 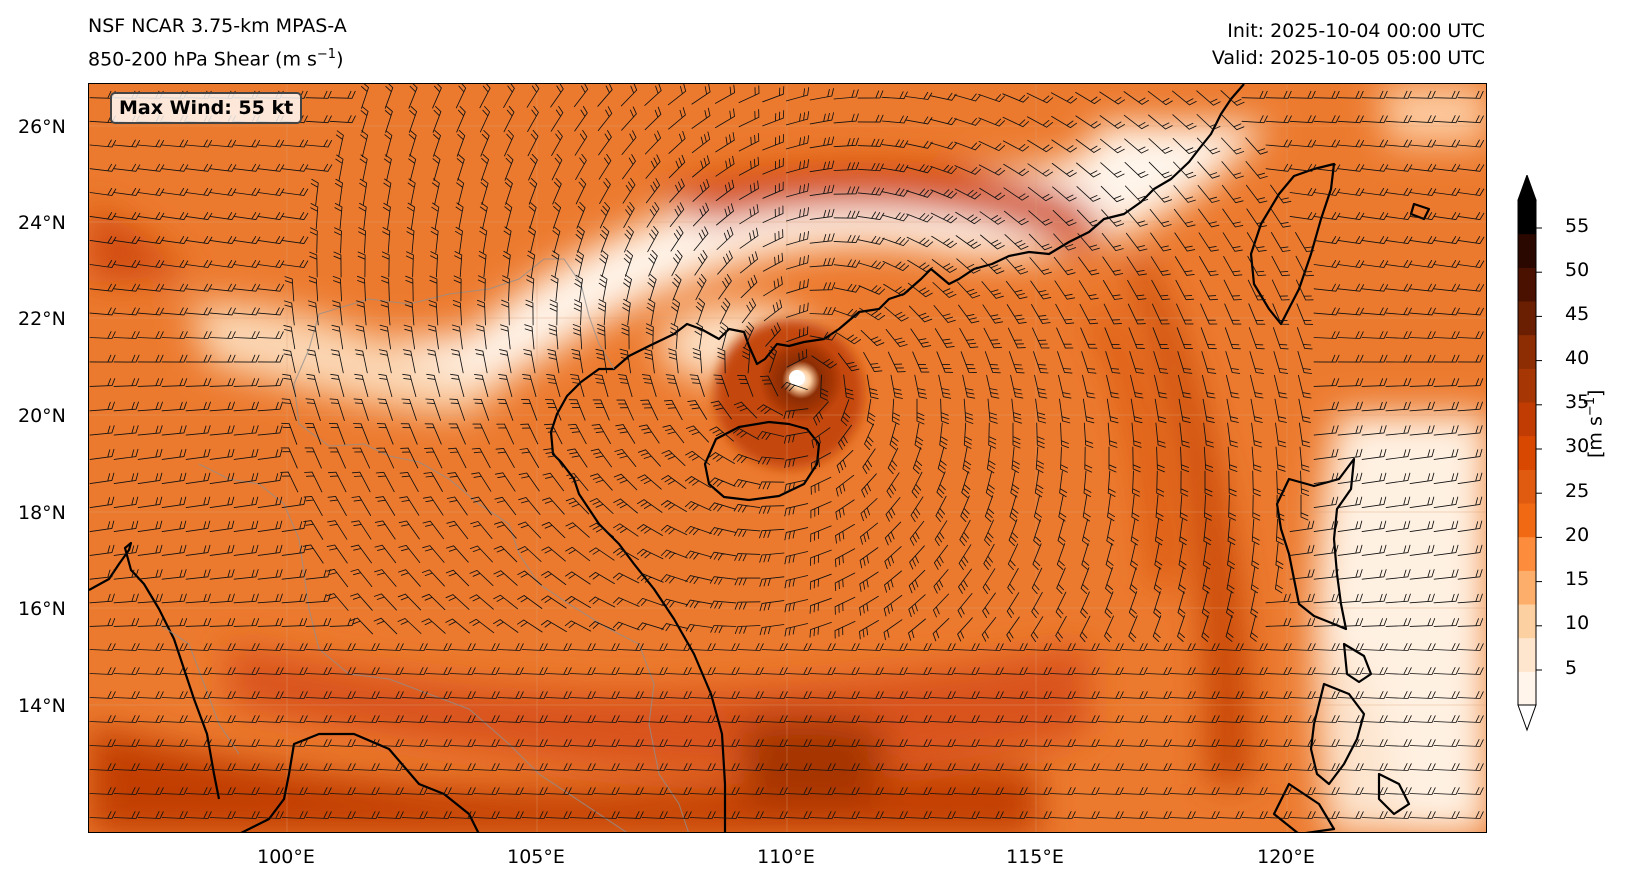 What do you see at coordinates (1577, 402) in the screenshot?
I see `cbar-tick-35: 35` at bounding box center [1577, 402].